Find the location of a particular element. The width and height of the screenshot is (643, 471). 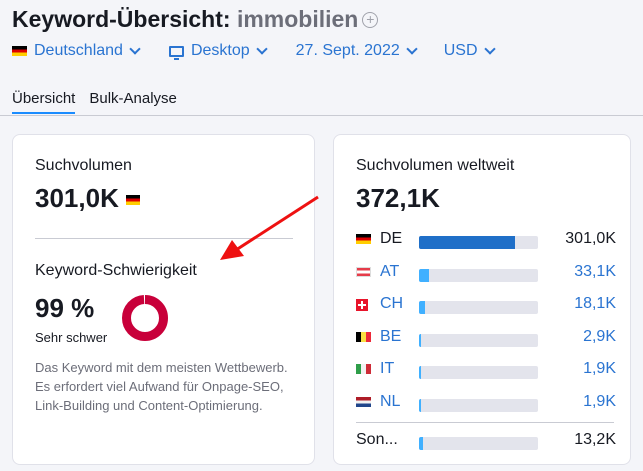

filter-bar: Deutschland Desktop 27. Sept. 2022 USD is located at coordinates (254, 51).